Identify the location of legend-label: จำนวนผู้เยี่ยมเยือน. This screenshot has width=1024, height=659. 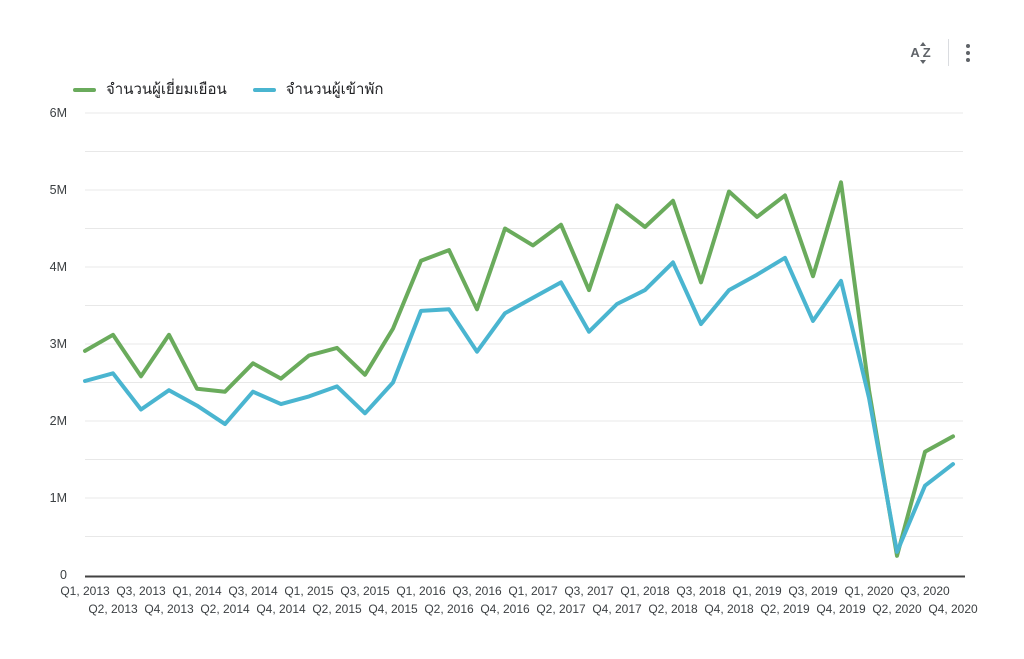
(166, 89).